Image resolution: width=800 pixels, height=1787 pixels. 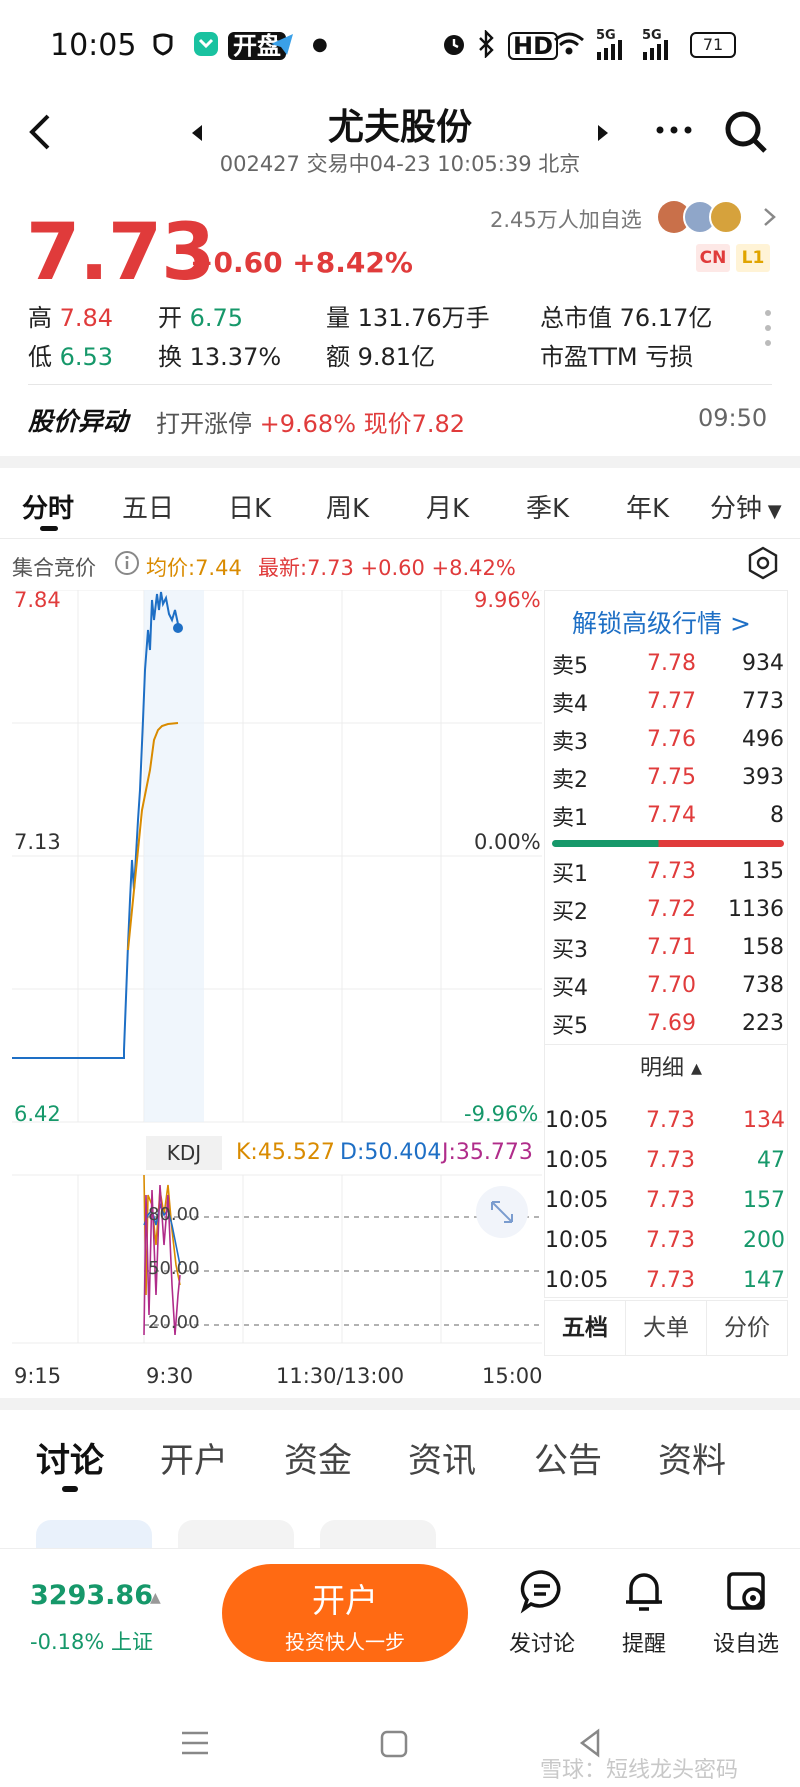 I want to click on action-label: 提醒, so click(x=643, y=1644).